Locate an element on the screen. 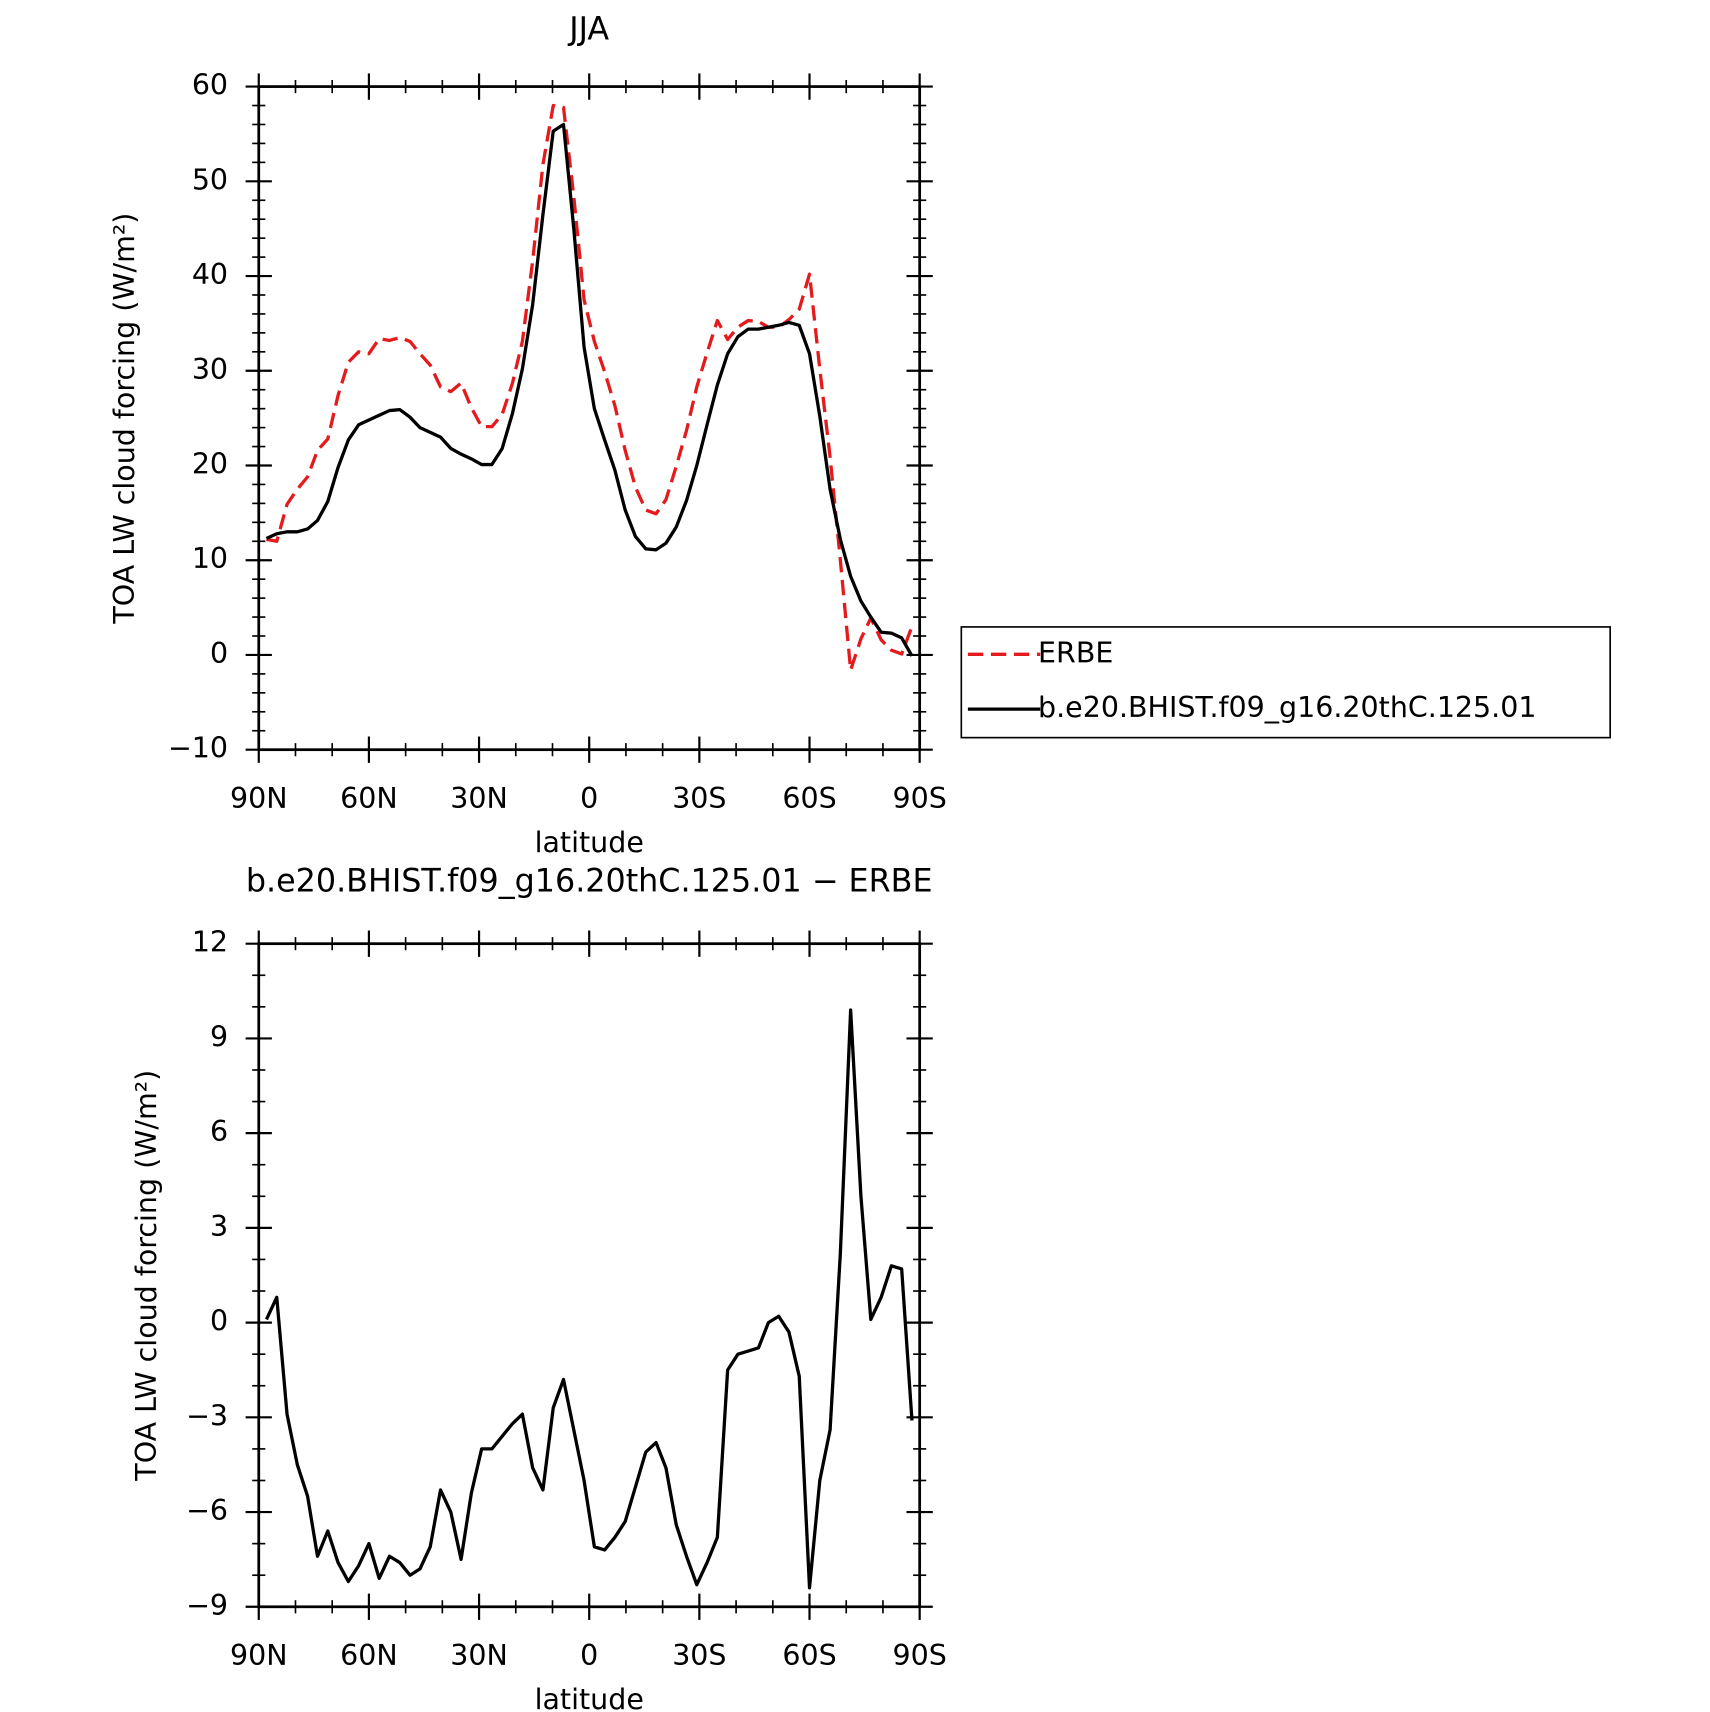 The image size is (1710, 1712). y-tick-label: 60 is located at coordinates (210, 85).